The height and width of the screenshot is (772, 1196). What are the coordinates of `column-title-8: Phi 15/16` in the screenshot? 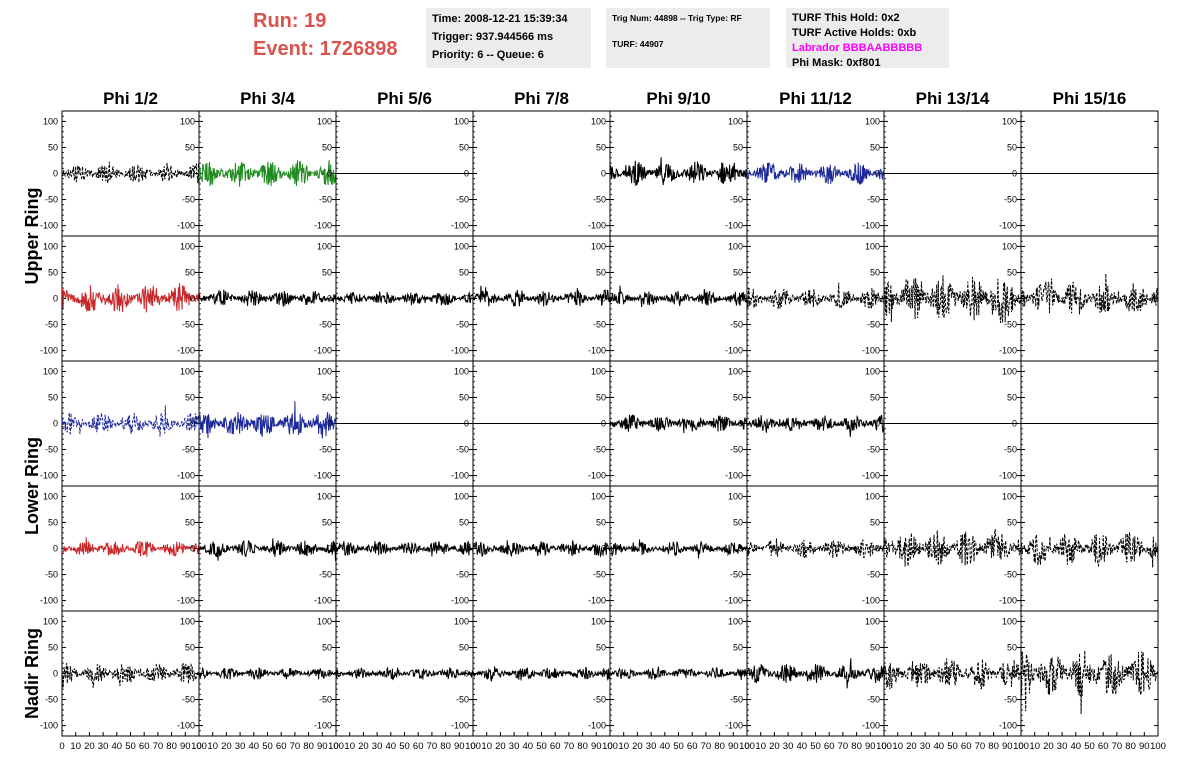 It's located at (1090, 98).